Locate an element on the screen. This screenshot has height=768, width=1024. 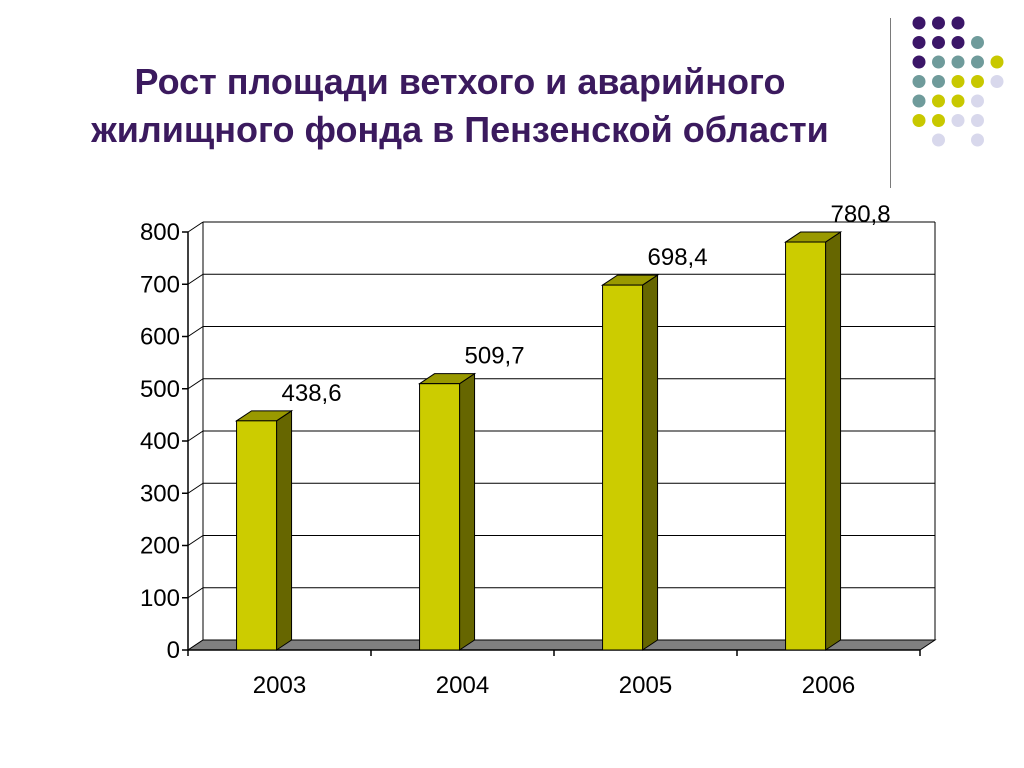
decorative-divider is located at coordinates (890, 103).